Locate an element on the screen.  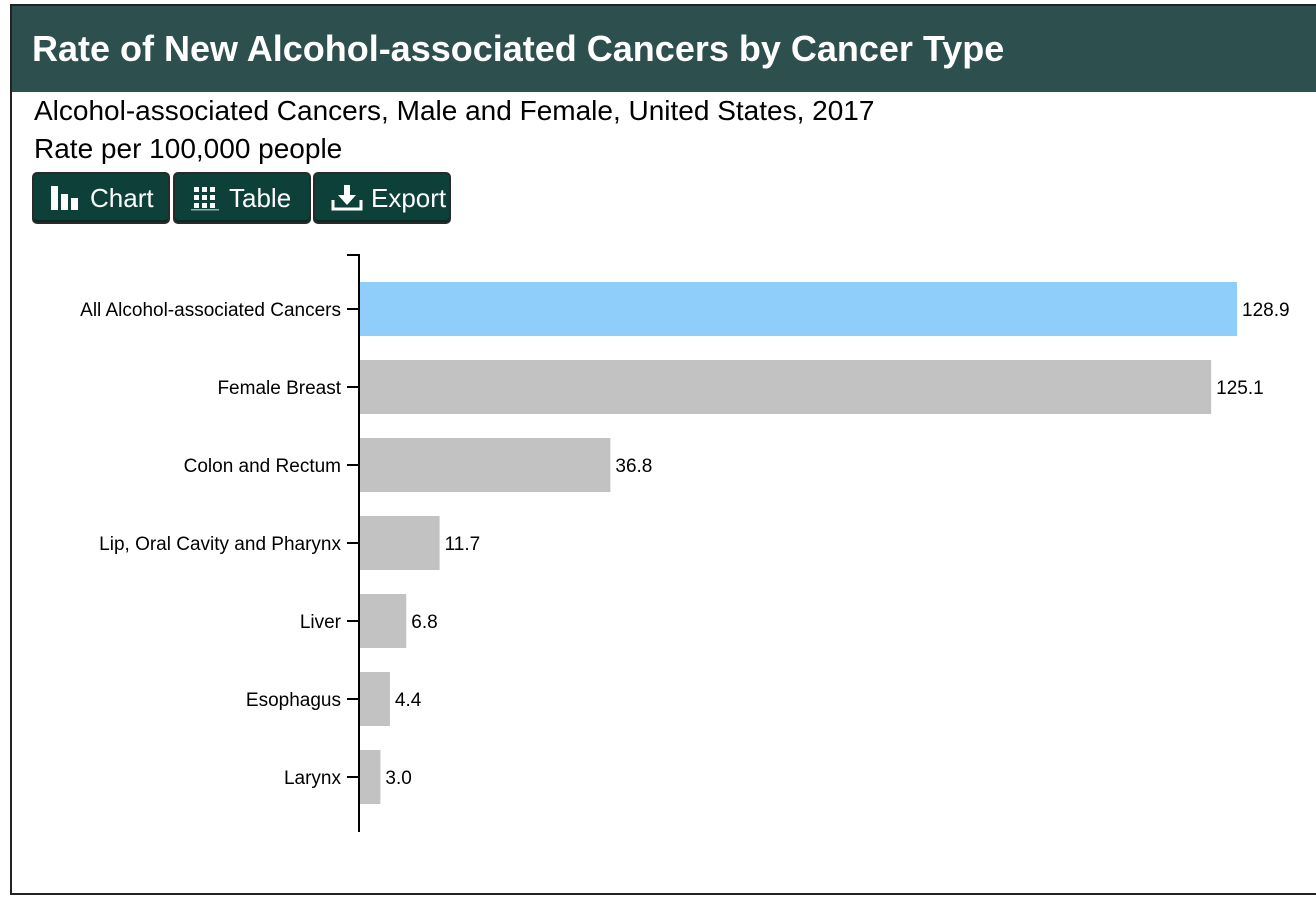
value-label: 36.8 is located at coordinates (633, 466).